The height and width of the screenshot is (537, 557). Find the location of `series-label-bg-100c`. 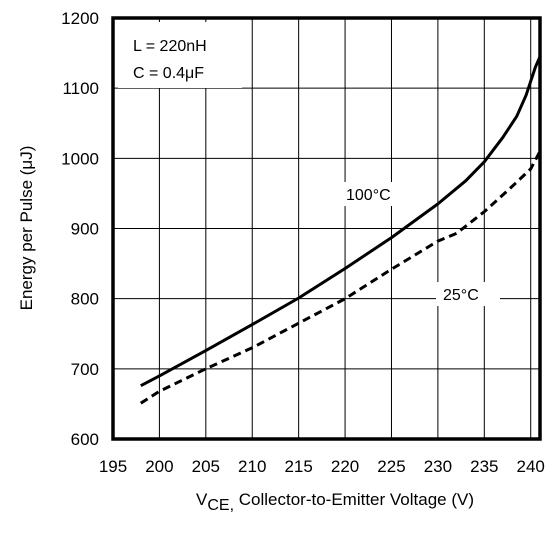

series-label-bg-100c is located at coordinates (375, 194).